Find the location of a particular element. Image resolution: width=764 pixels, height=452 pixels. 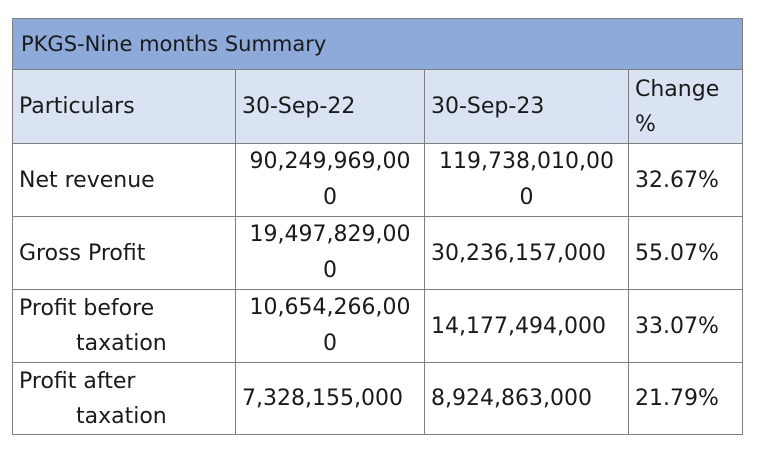

row-label-line1: Profit after is located at coordinates (77, 381).